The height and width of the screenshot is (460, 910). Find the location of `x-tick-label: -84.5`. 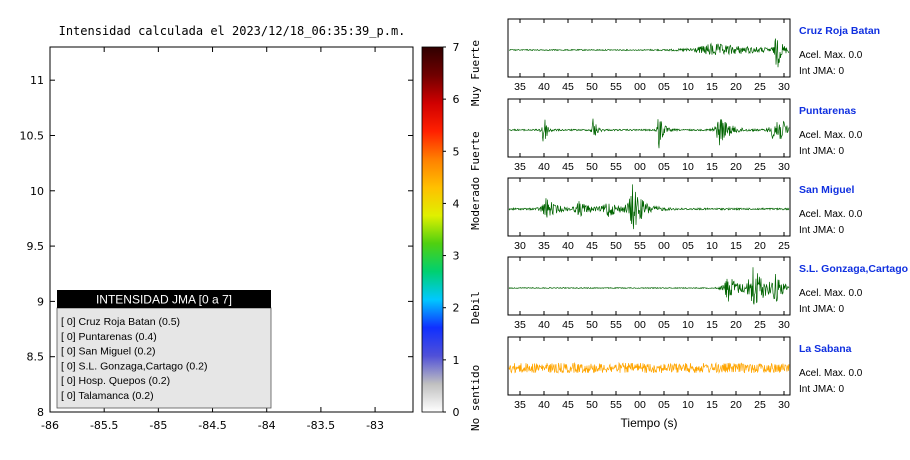

x-tick-label: -84.5 is located at coordinates (212, 425).